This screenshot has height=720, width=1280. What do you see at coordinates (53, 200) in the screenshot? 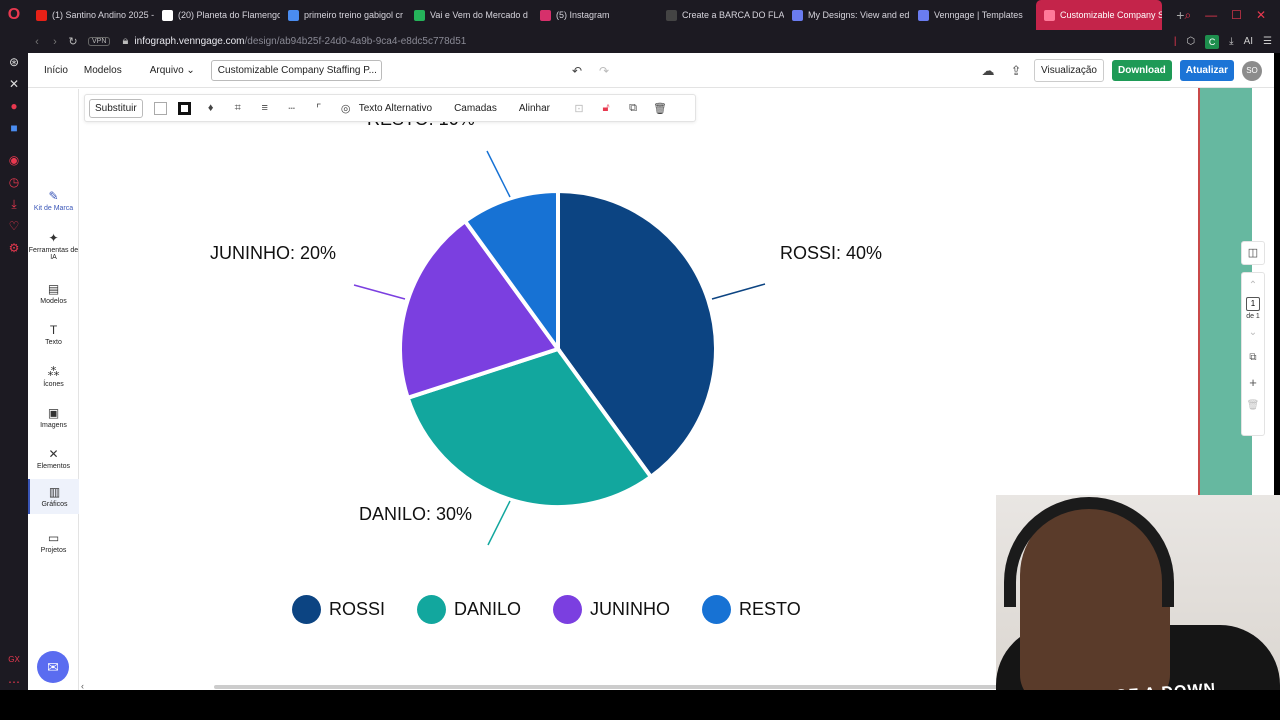
I see `leftnav-item: ✎ Kit de Marca` at bounding box center [53, 200].